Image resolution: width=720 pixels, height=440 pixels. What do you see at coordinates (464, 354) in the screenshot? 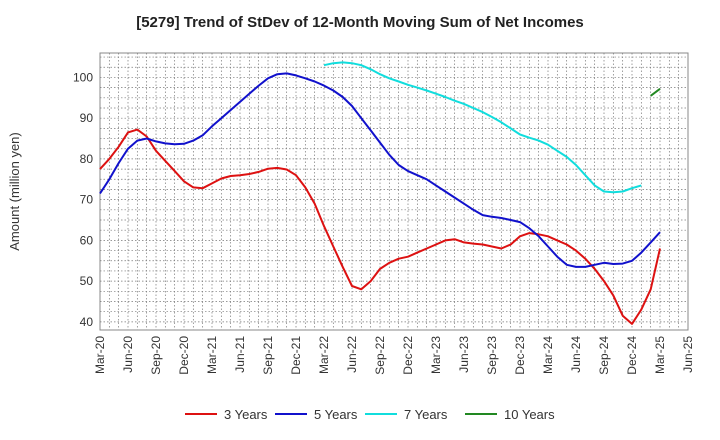
I see `x-tick-label: Jun-23` at bounding box center [464, 354].